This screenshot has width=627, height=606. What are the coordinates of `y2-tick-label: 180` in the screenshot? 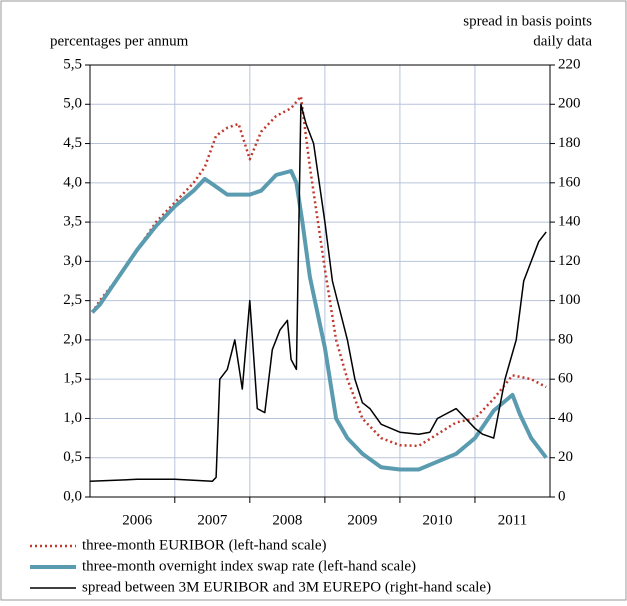 It's located at (569, 143).